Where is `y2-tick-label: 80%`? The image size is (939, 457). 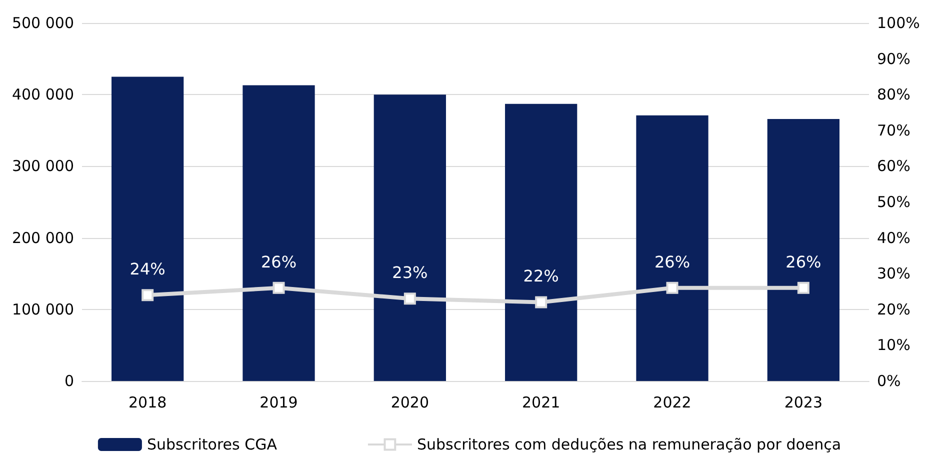 y2-tick-label: 80% is located at coordinates (893, 95).